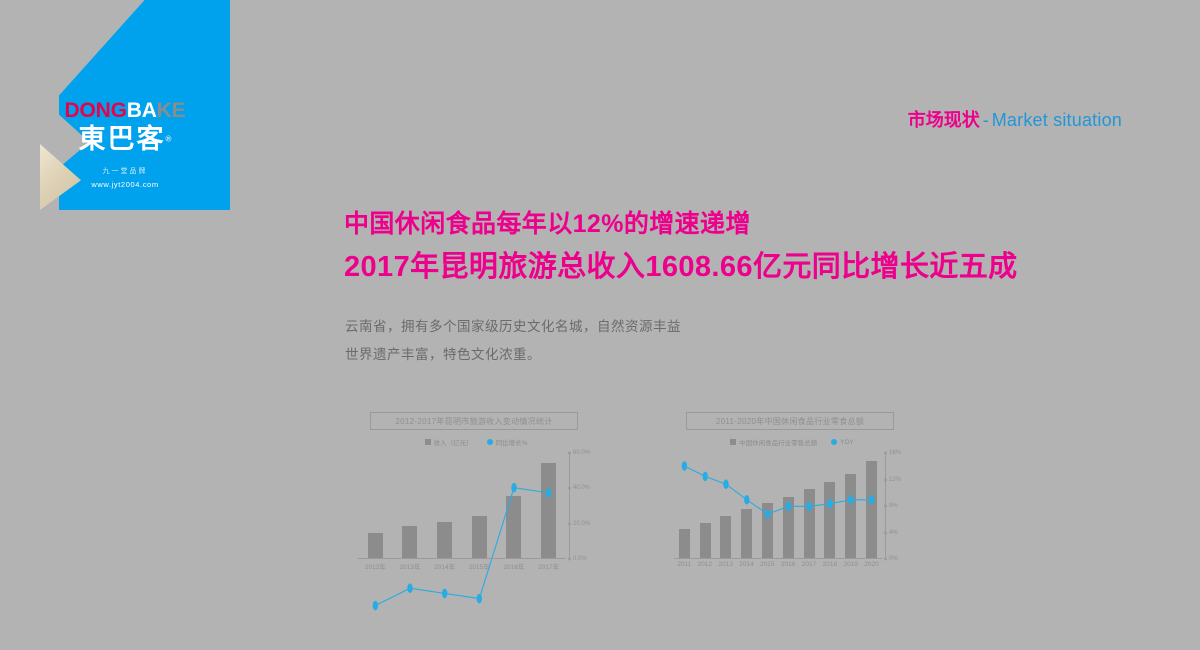 The image size is (1200, 650). Describe the element at coordinates (850, 564) in the screenshot. I see `chart-x-tick-label: 2019` at that location.